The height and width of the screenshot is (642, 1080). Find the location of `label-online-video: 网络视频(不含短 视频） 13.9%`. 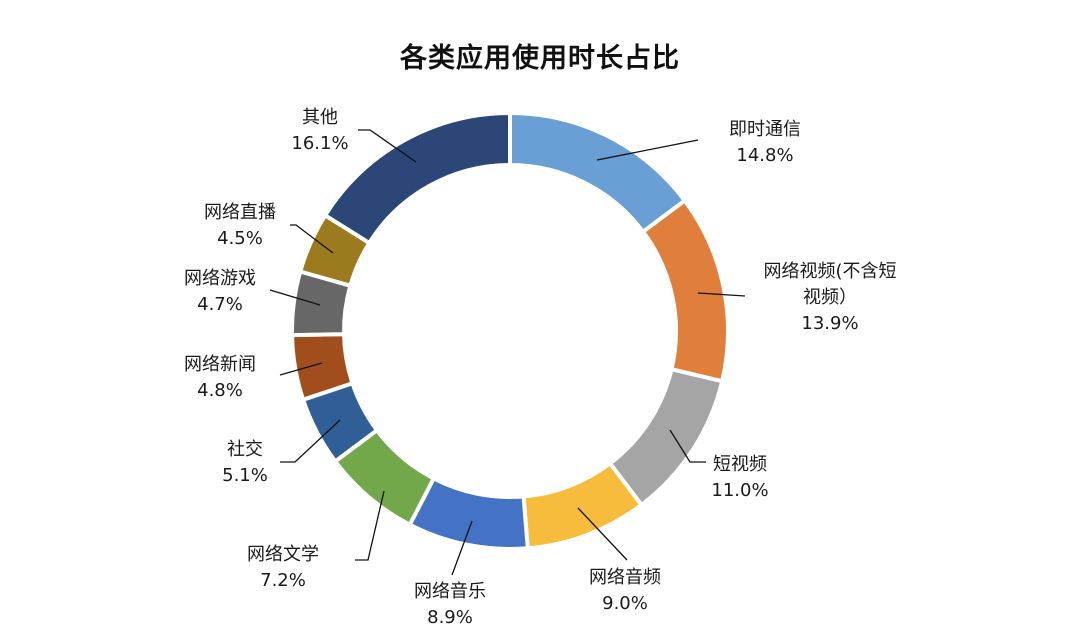

label-online-video: 网络视频(不含短 视频） 13.9% is located at coordinates (830, 297).